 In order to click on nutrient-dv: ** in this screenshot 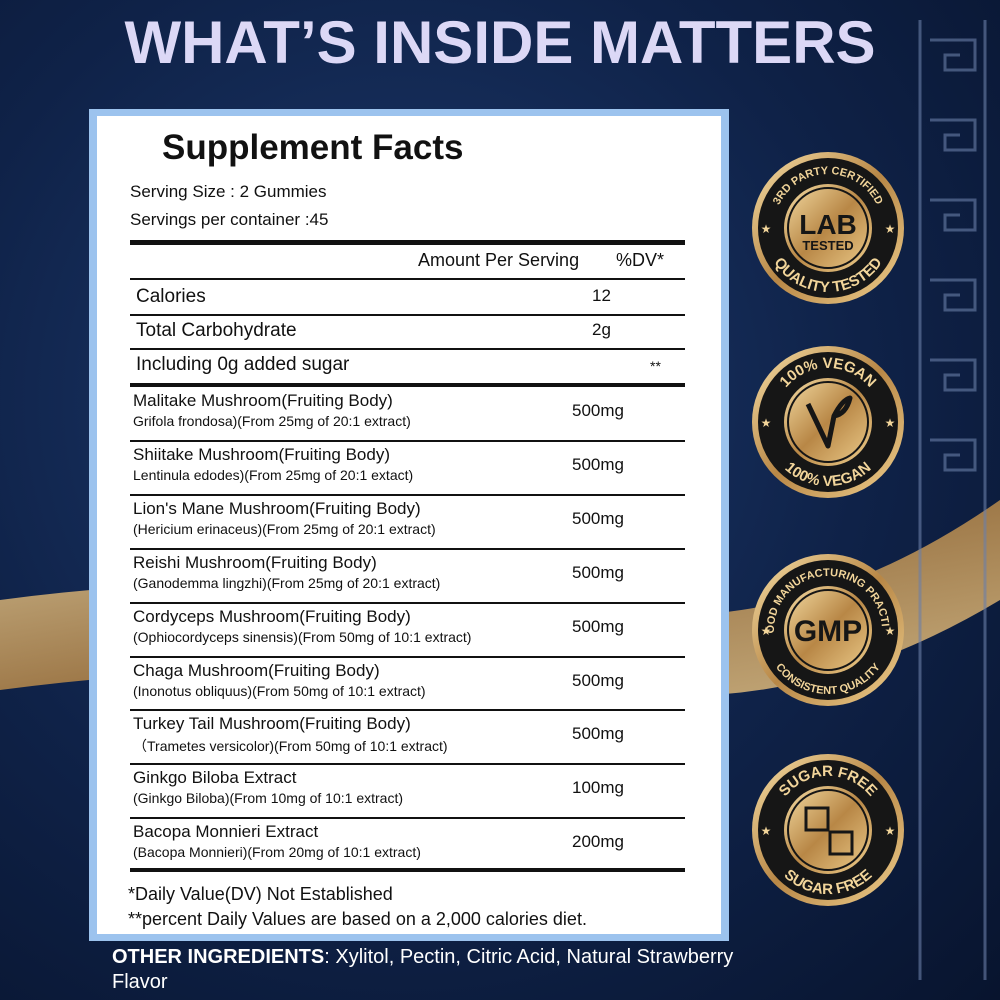, I will do `click(655, 366)`.